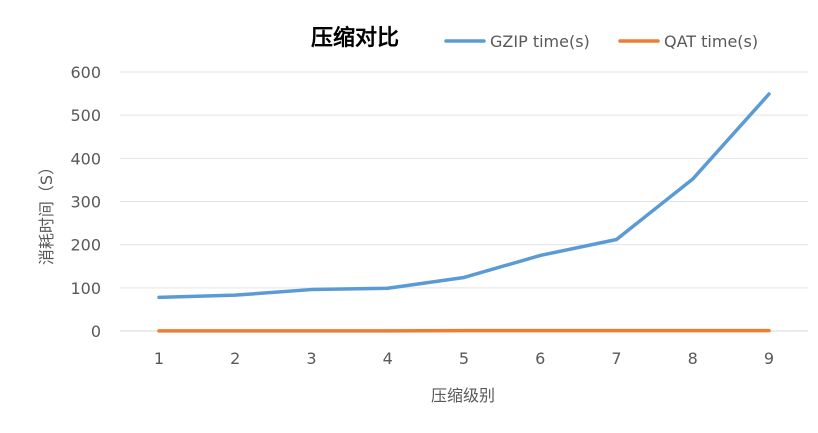 This screenshot has height=433, width=818. Describe the element at coordinates (85, 245) in the screenshot. I see `y-tick-label: 200` at that location.